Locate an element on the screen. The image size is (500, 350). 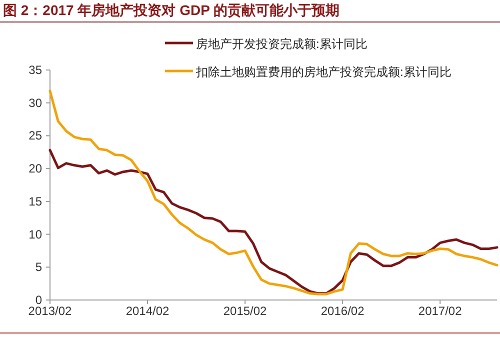
x-tick-label: 2016/02 is located at coordinates (342, 311).